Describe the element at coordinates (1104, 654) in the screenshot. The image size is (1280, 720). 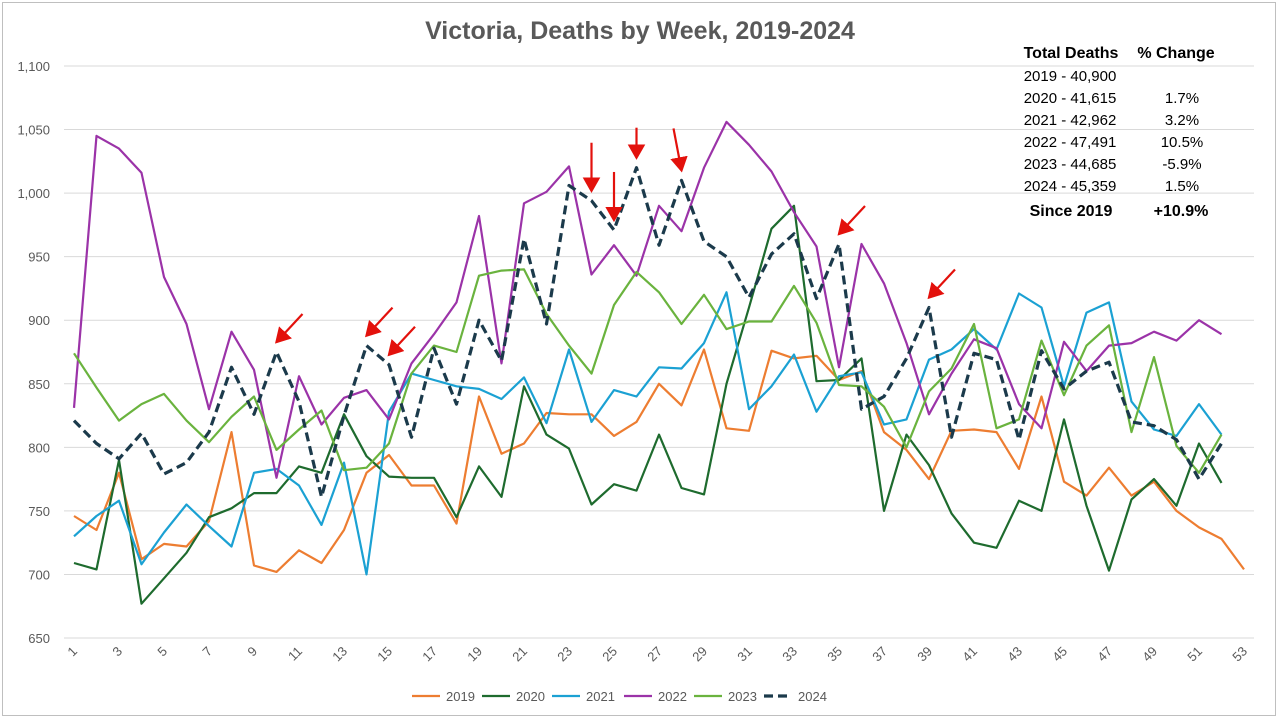
I see `x-tick-label: 47` at that location.